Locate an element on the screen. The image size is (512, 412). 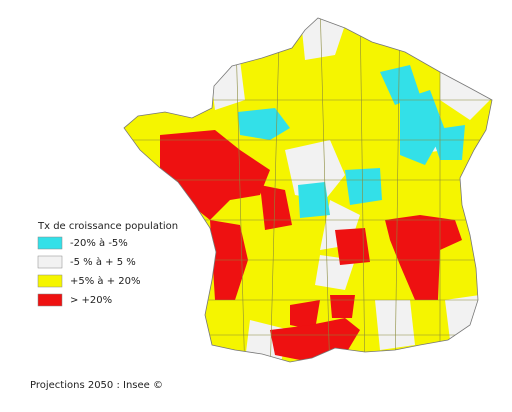
legend-label: -20% à -5% is located at coordinates (99, 243).